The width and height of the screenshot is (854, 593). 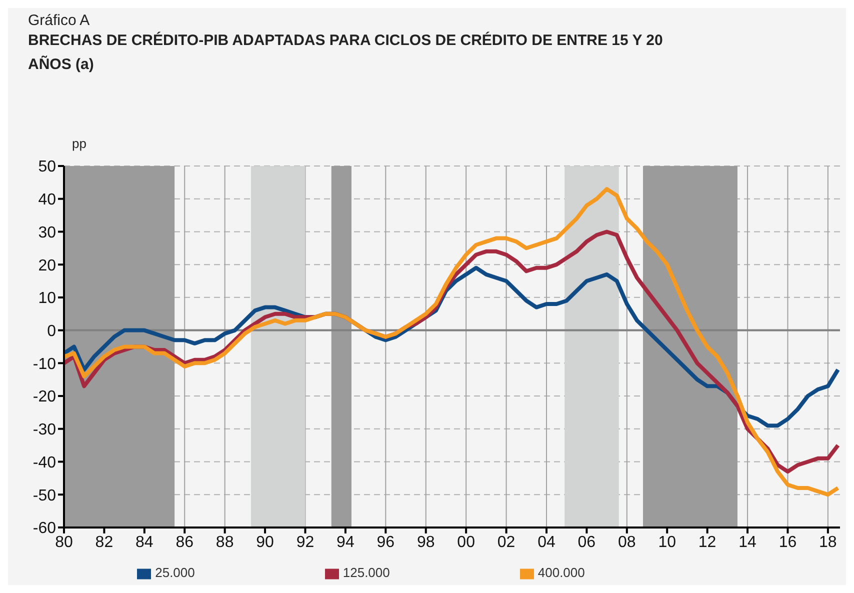 I want to click on x-tick-label: 82, so click(x=104, y=542).